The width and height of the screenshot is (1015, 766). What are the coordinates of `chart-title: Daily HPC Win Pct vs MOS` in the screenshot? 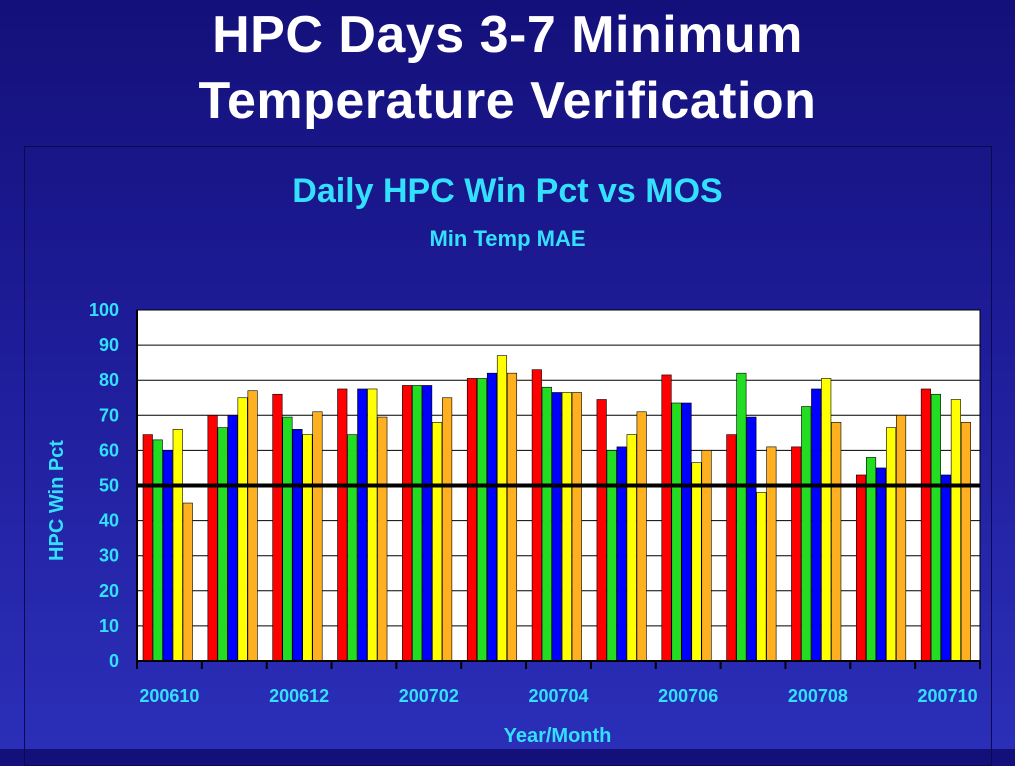 It's located at (507, 191).